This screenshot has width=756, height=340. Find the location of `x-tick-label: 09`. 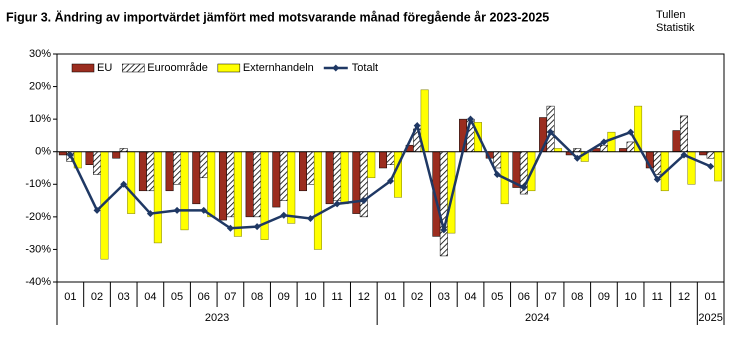

x-tick-label: 09 is located at coordinates (604, 297).